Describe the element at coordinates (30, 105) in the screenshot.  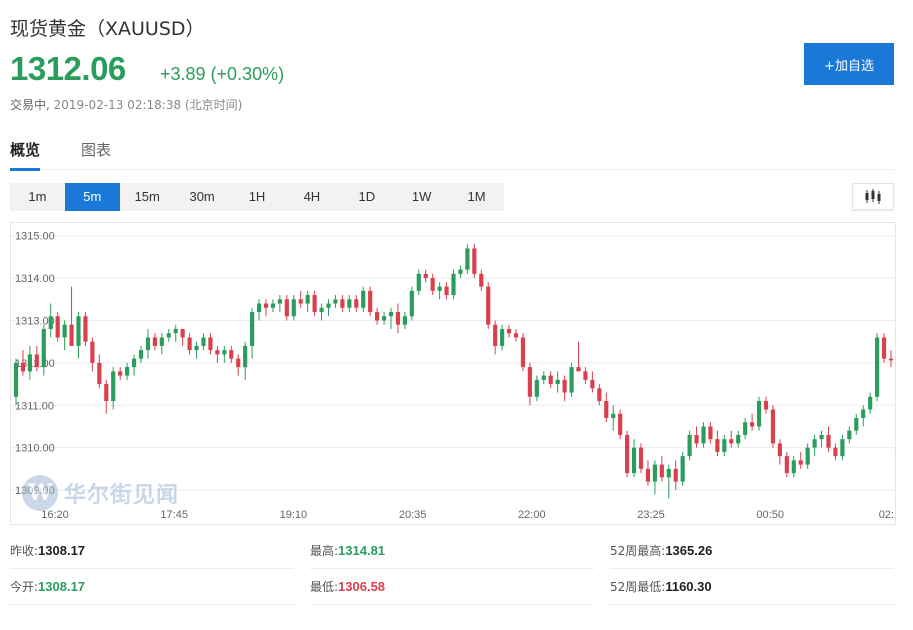
I see `status-label: 交易中,` at that location.